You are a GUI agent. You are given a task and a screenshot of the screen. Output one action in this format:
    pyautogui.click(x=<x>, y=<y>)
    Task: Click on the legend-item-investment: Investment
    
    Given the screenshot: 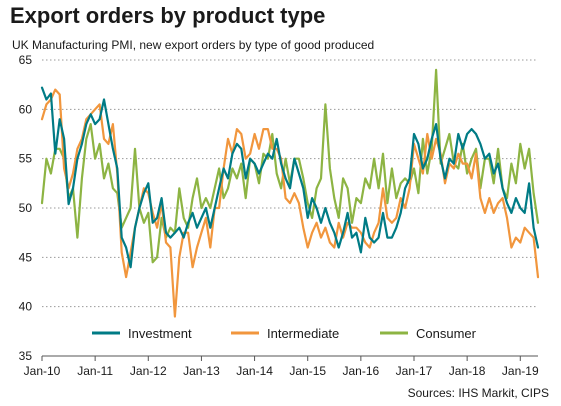 What is the action you would take?
    pyautogui.click(x=142, y=333)
    